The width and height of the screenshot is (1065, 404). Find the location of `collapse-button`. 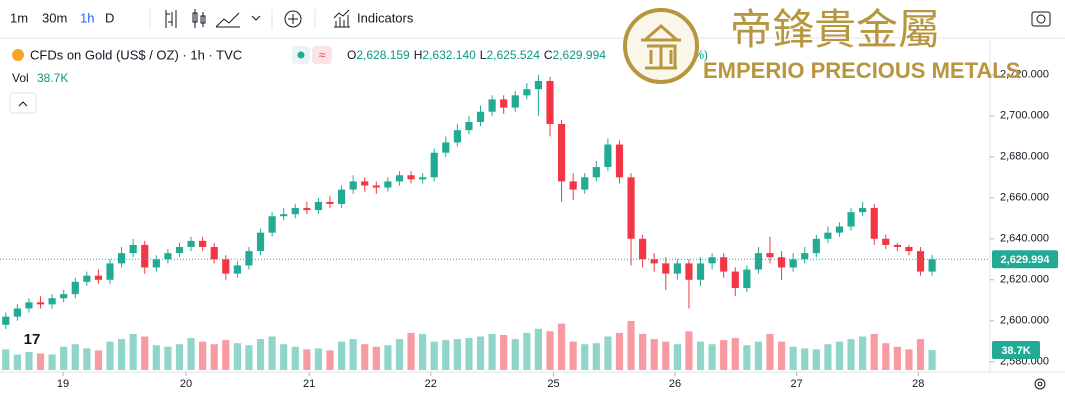

collapse-button is located at coordinates (23, 103).